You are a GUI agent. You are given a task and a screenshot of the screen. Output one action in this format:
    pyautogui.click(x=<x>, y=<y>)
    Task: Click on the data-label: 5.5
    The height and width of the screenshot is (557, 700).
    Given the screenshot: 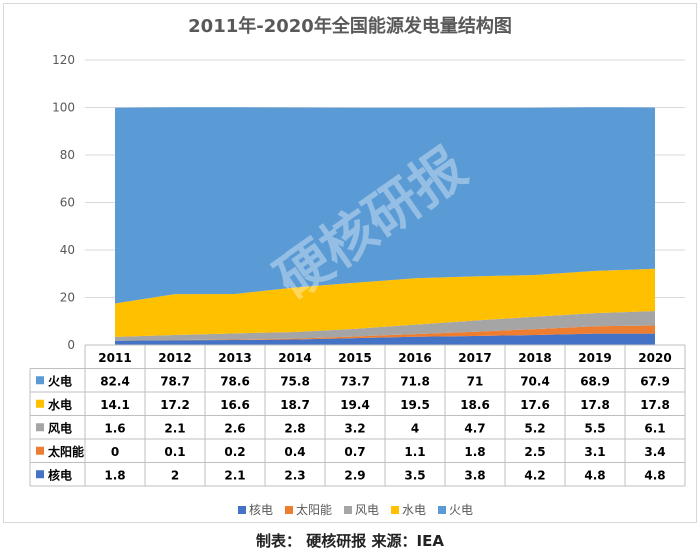 What is the action you would take?
    pyautogui.click(x=594, y=428)
    